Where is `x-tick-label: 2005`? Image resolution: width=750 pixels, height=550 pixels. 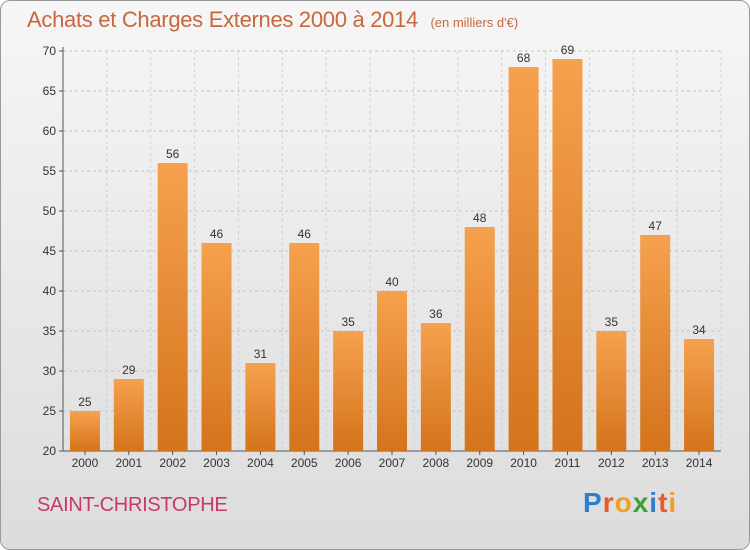
x-tick-label: 2005 is located at coordinates (304, 463).